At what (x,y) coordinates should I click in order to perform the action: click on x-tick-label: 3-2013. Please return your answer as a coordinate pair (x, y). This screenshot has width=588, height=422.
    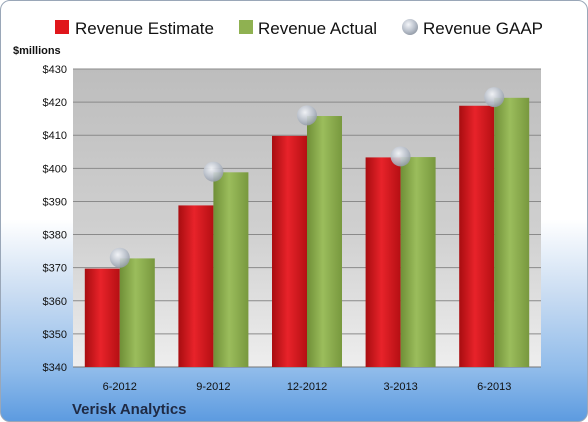
    Looking at the image, I should click on (400, 387).